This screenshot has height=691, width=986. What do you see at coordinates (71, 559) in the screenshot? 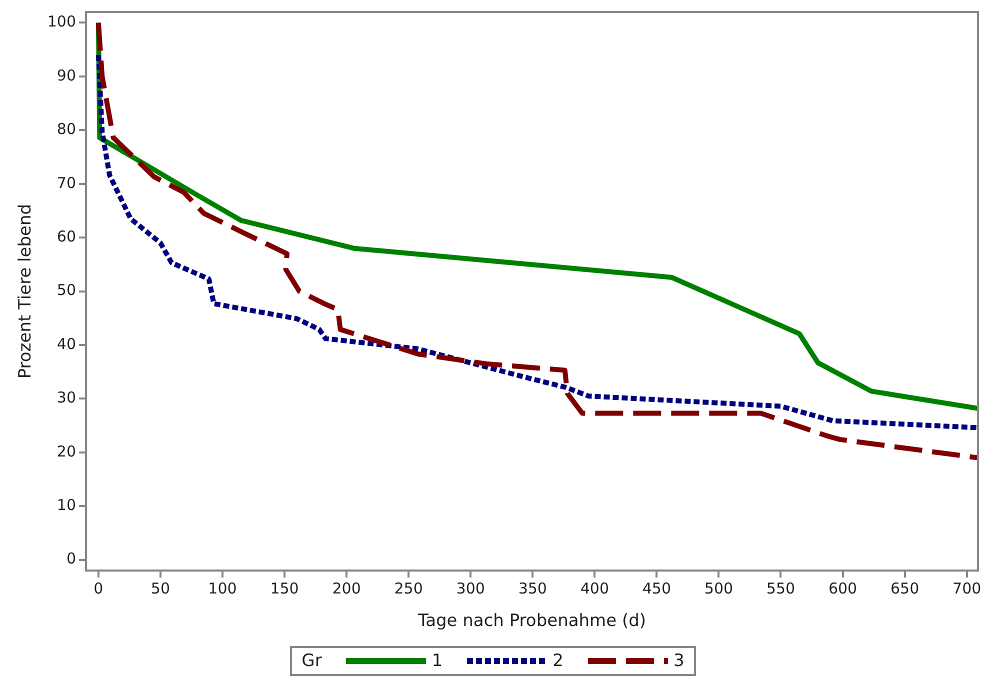
I see `y-tick-label: 0` at bounding box center [71, 559].